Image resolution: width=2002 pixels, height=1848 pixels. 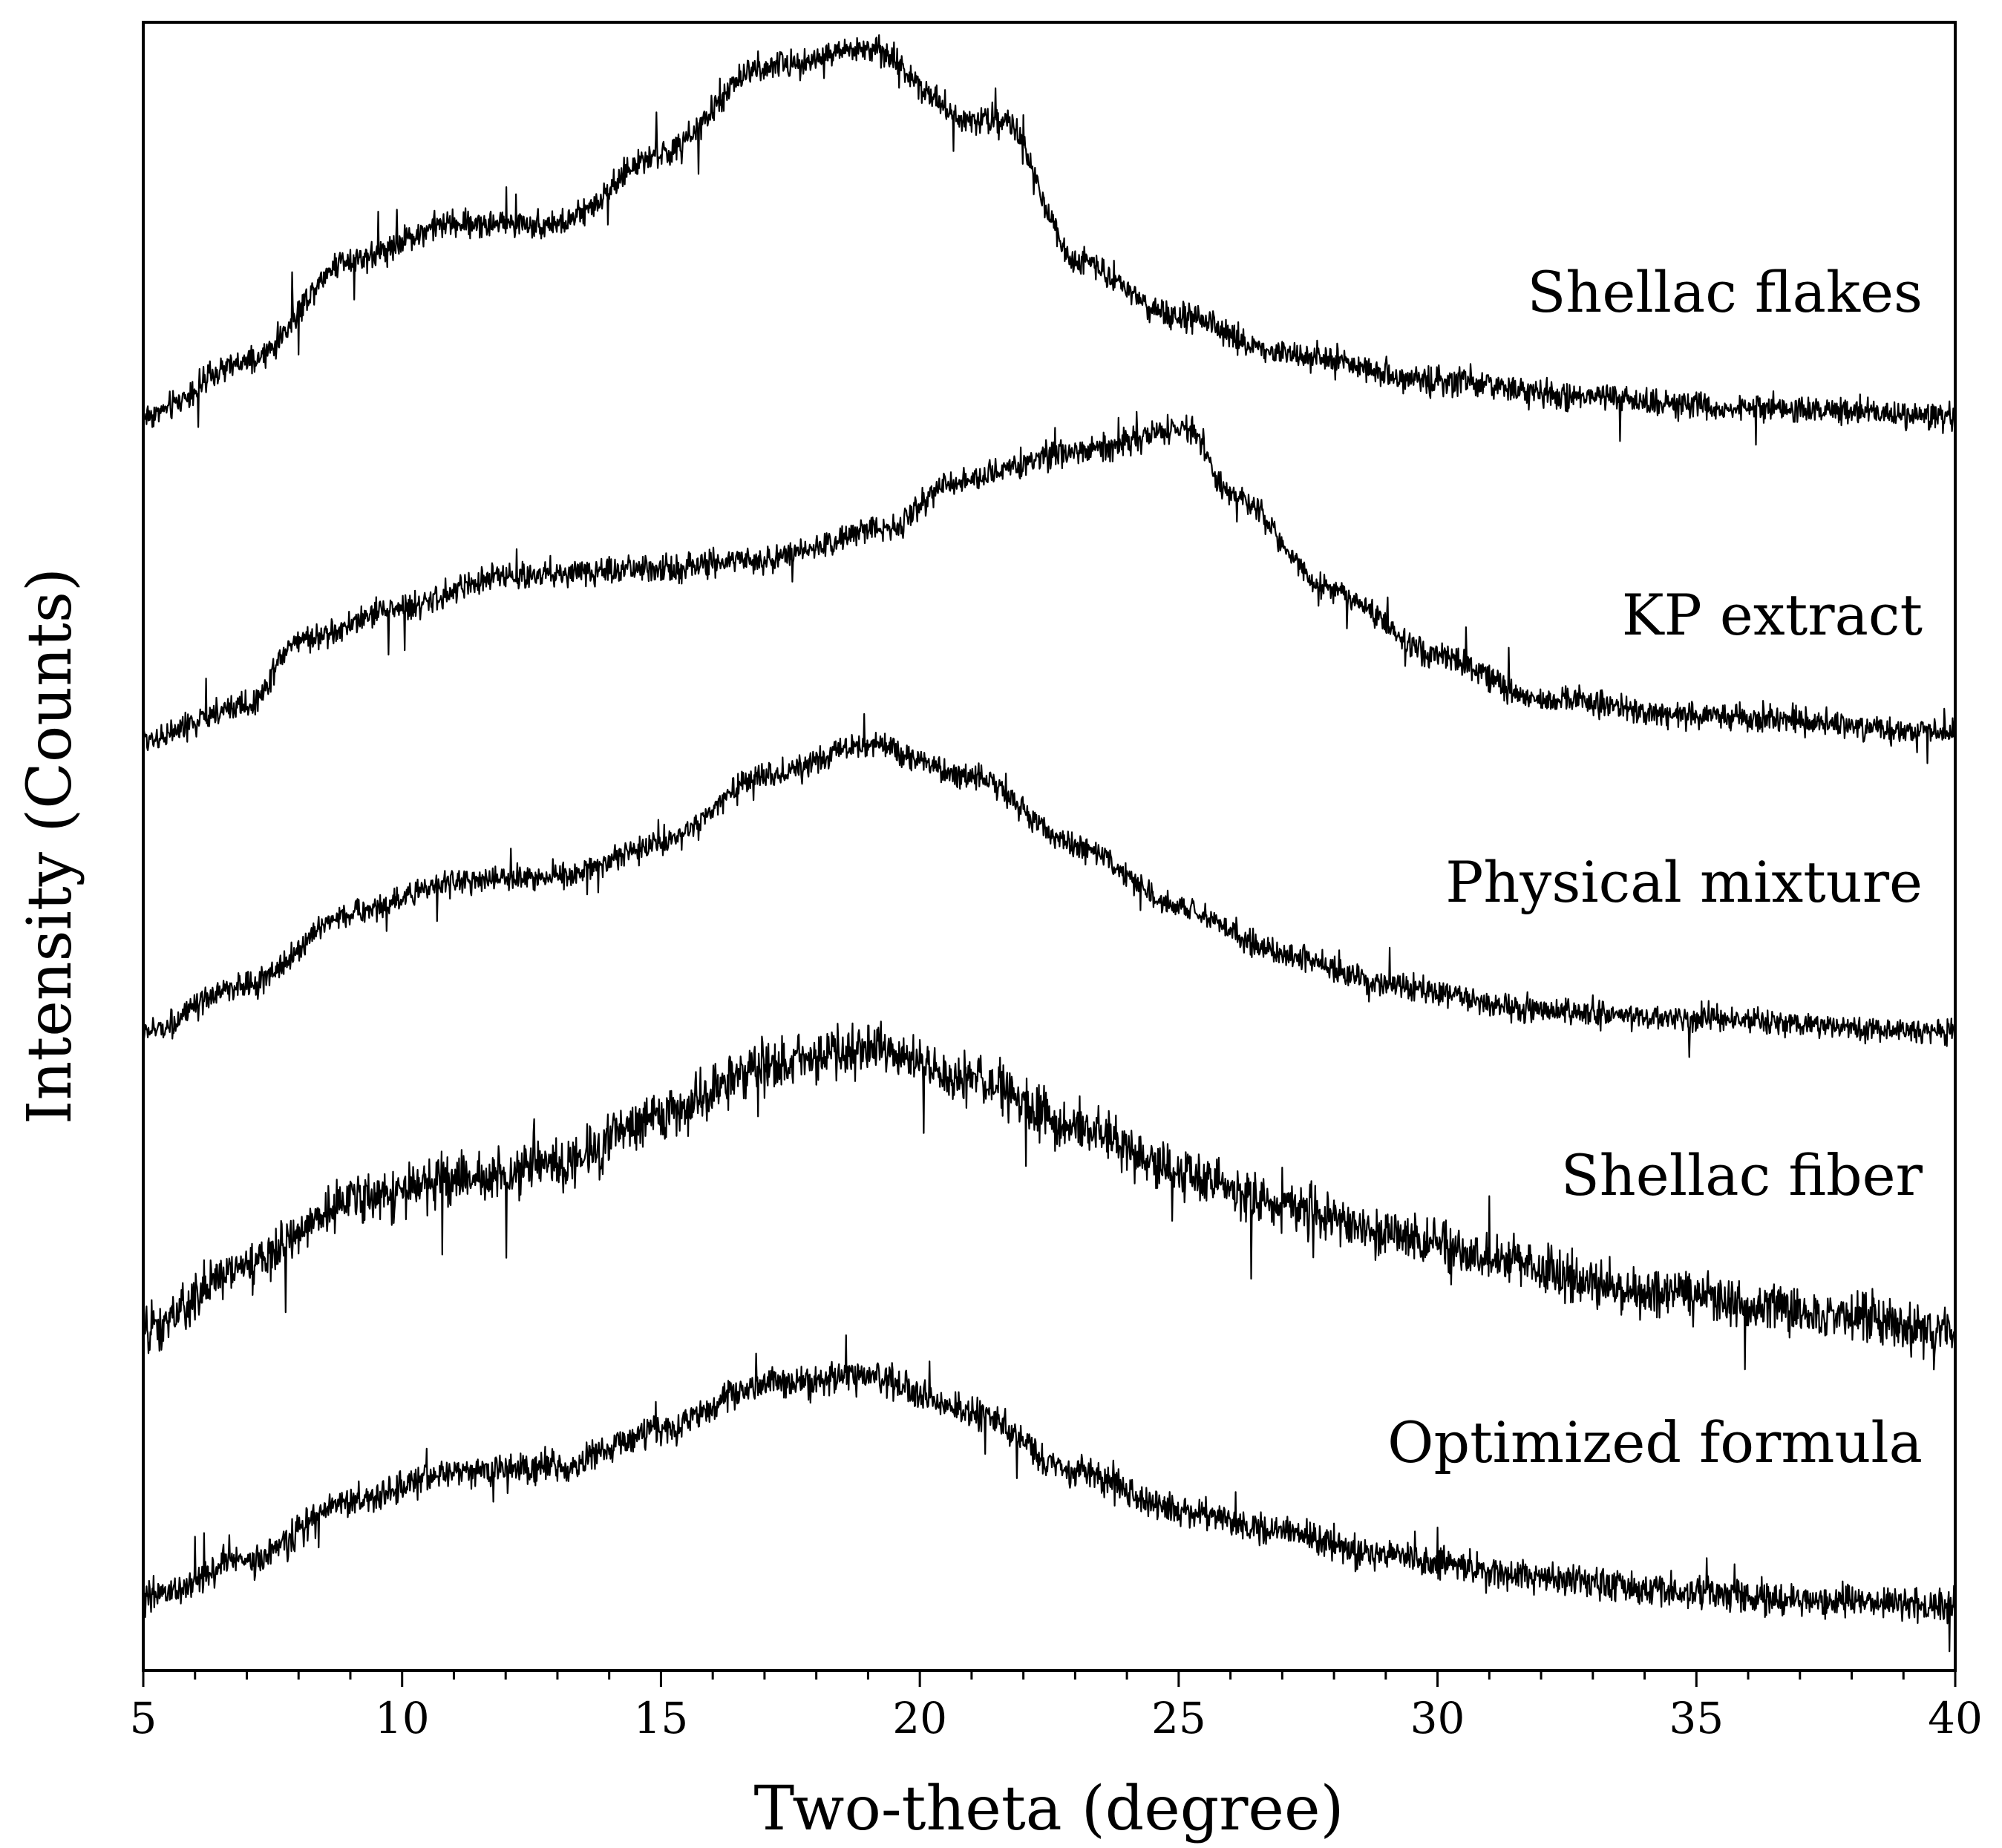 I want to click on x-tick-label: 15, so click(x=661, y=1718).